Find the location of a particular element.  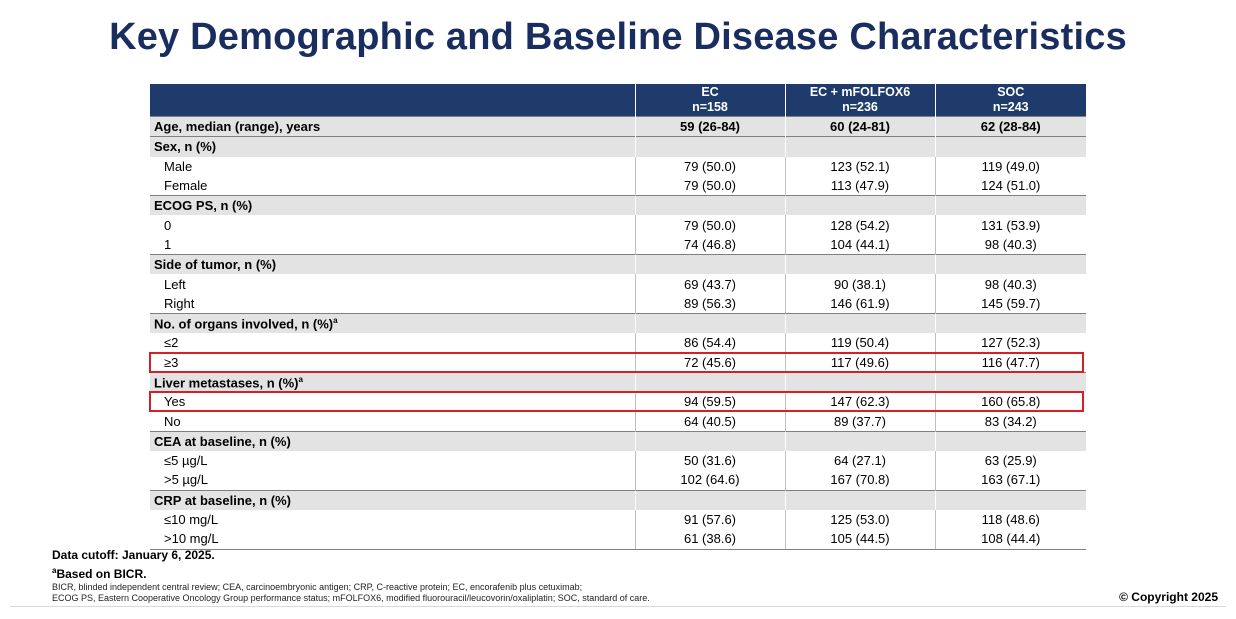

column-header-ec-mfolfox6: EC + mFOLFOX6 n=236 is located at coordinates (859, 100).